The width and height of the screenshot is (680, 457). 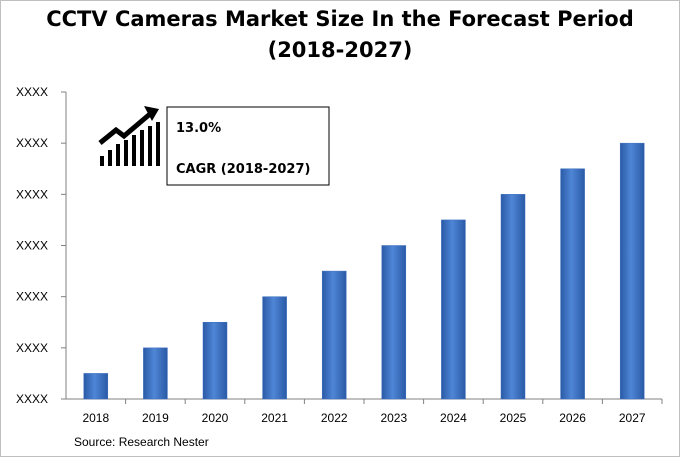 I want to click on bar-2023, so click(x=394, y=322).